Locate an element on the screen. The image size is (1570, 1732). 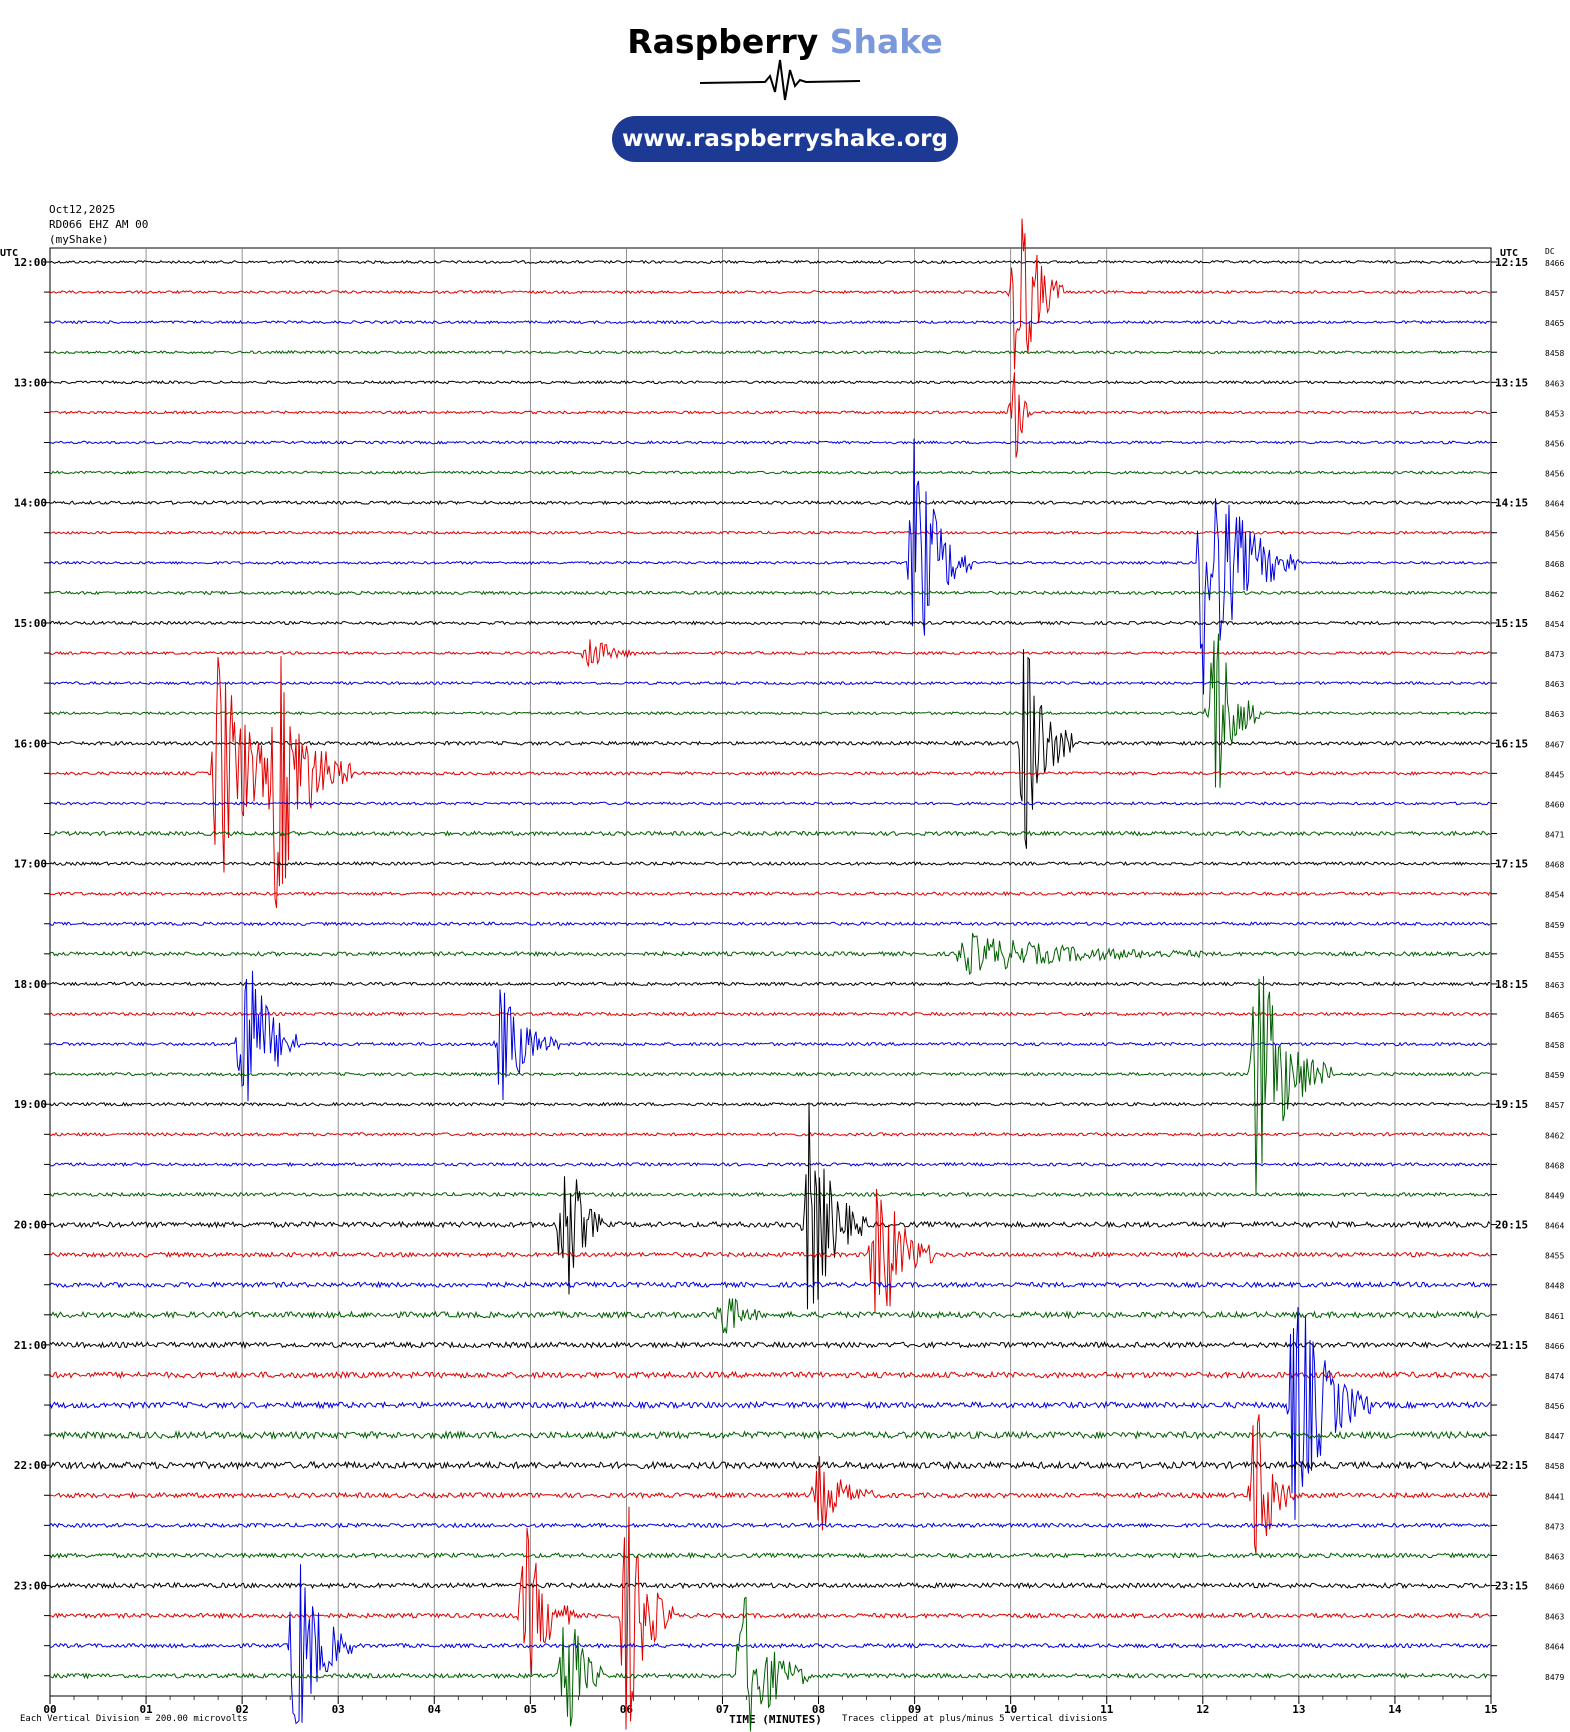
record-date: Oct12,2025 is located at coordinates (82, 209).